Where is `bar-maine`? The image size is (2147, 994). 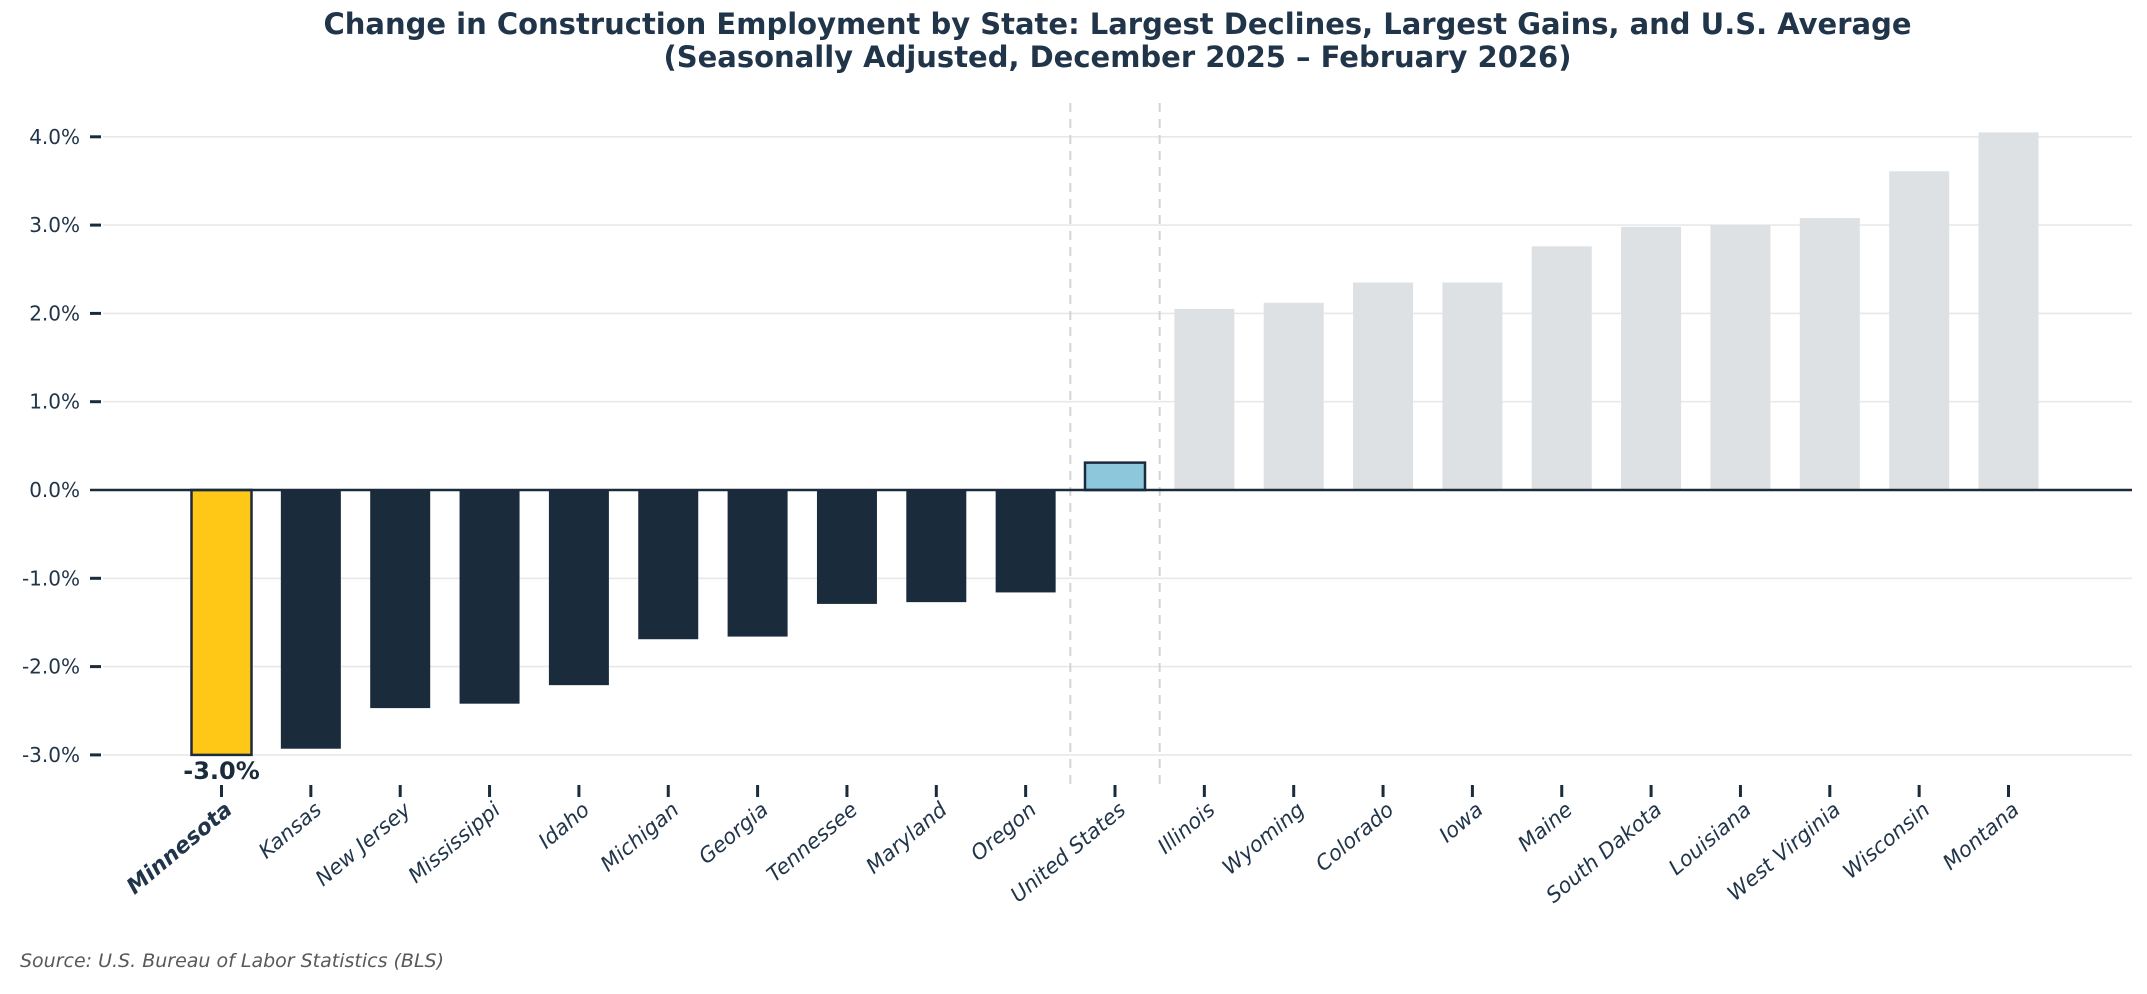 bar-maine is located at coordinates (1561, 368).